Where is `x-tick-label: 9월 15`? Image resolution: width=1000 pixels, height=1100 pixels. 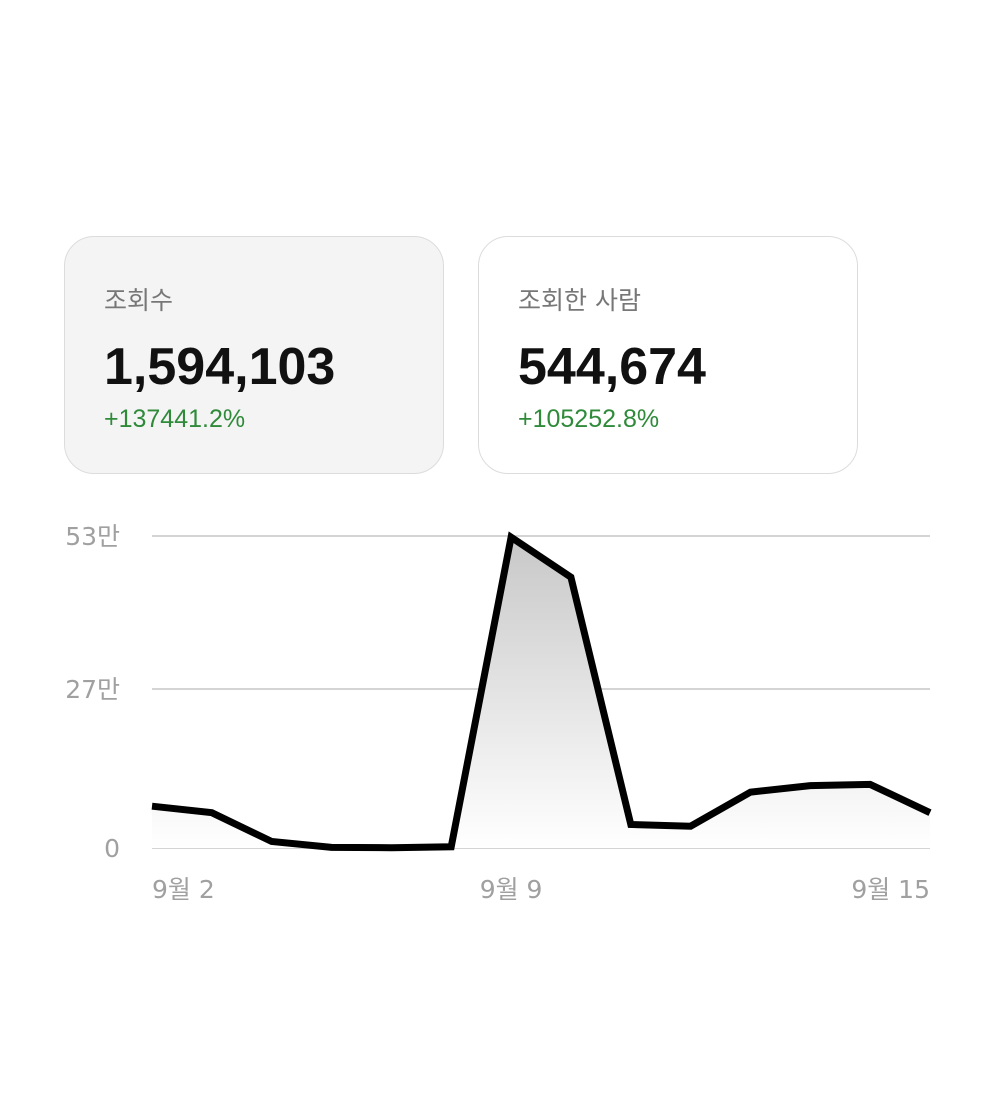 x-tick-label: 9월 15 is located at coordinates (890, 889).